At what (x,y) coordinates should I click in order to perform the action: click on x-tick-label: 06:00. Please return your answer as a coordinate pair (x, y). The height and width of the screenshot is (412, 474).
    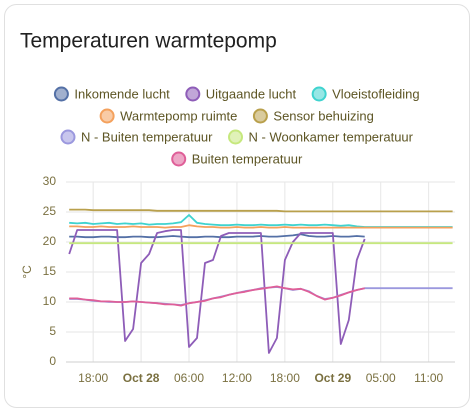
    Looking at the image, I should click on (189, 378).